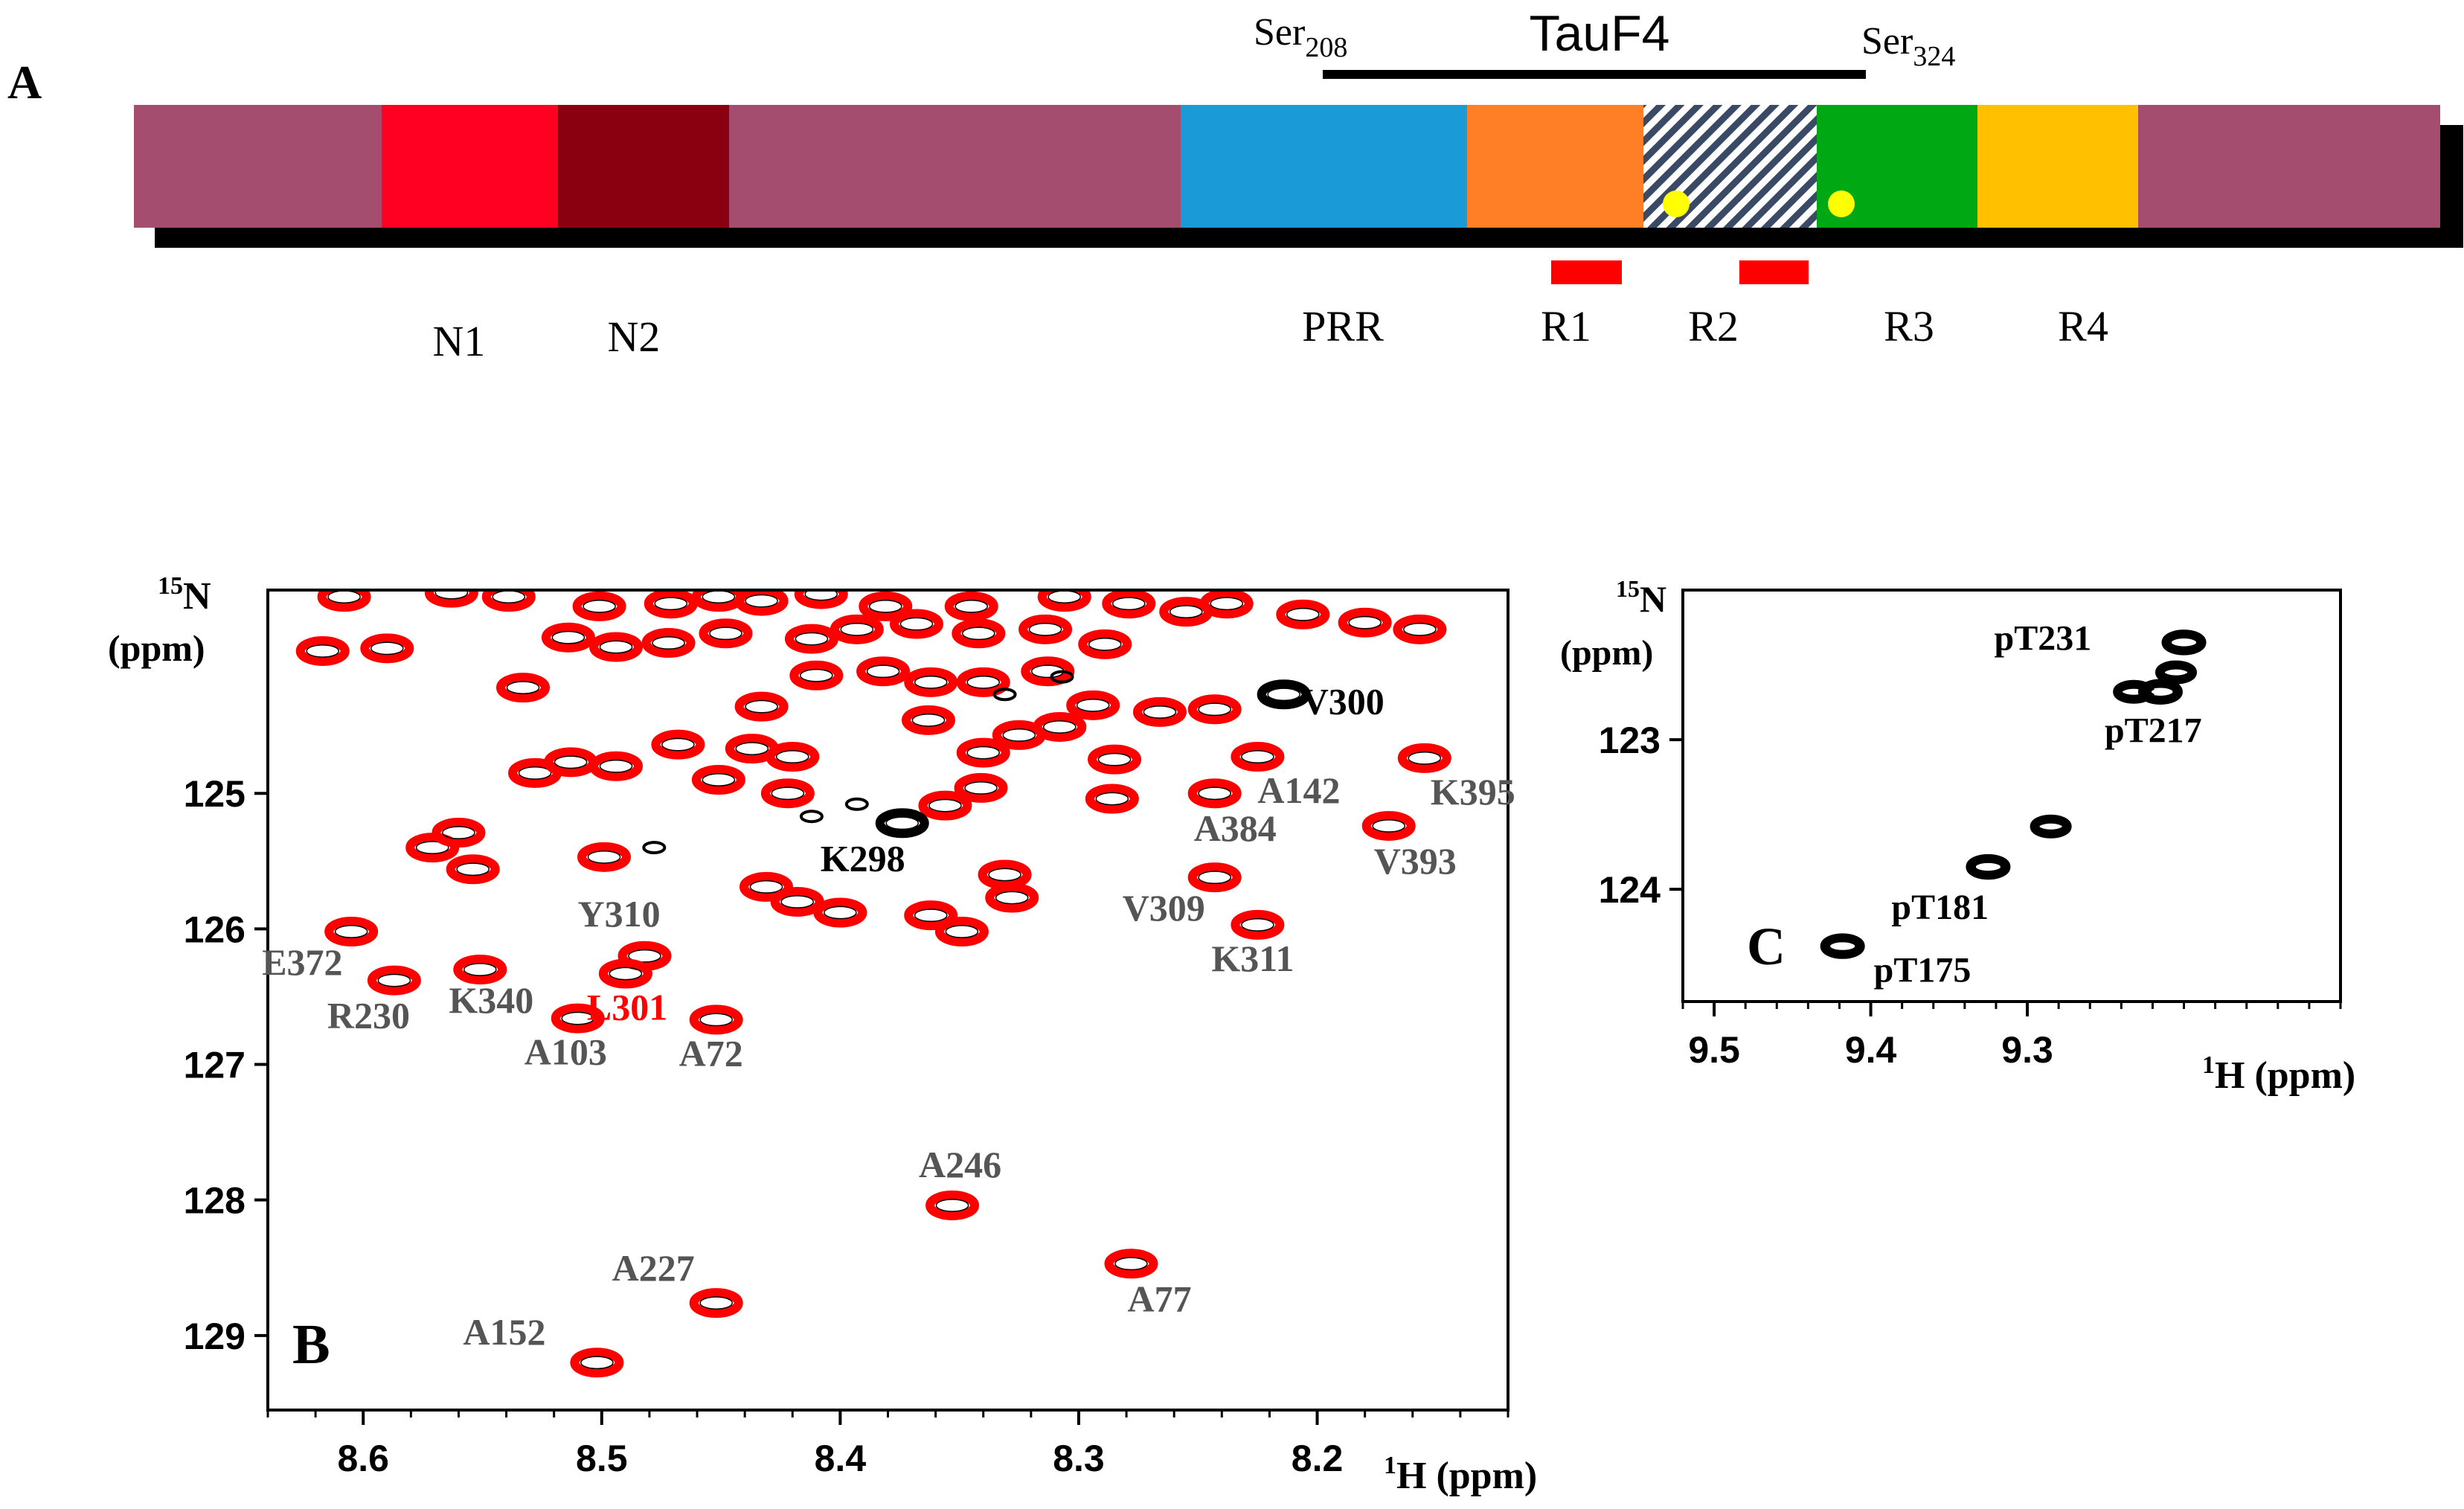 This screenshot has width=2464, height=1509. I want to click on unassigned-peak-b-4-contour, so click(671, 604).